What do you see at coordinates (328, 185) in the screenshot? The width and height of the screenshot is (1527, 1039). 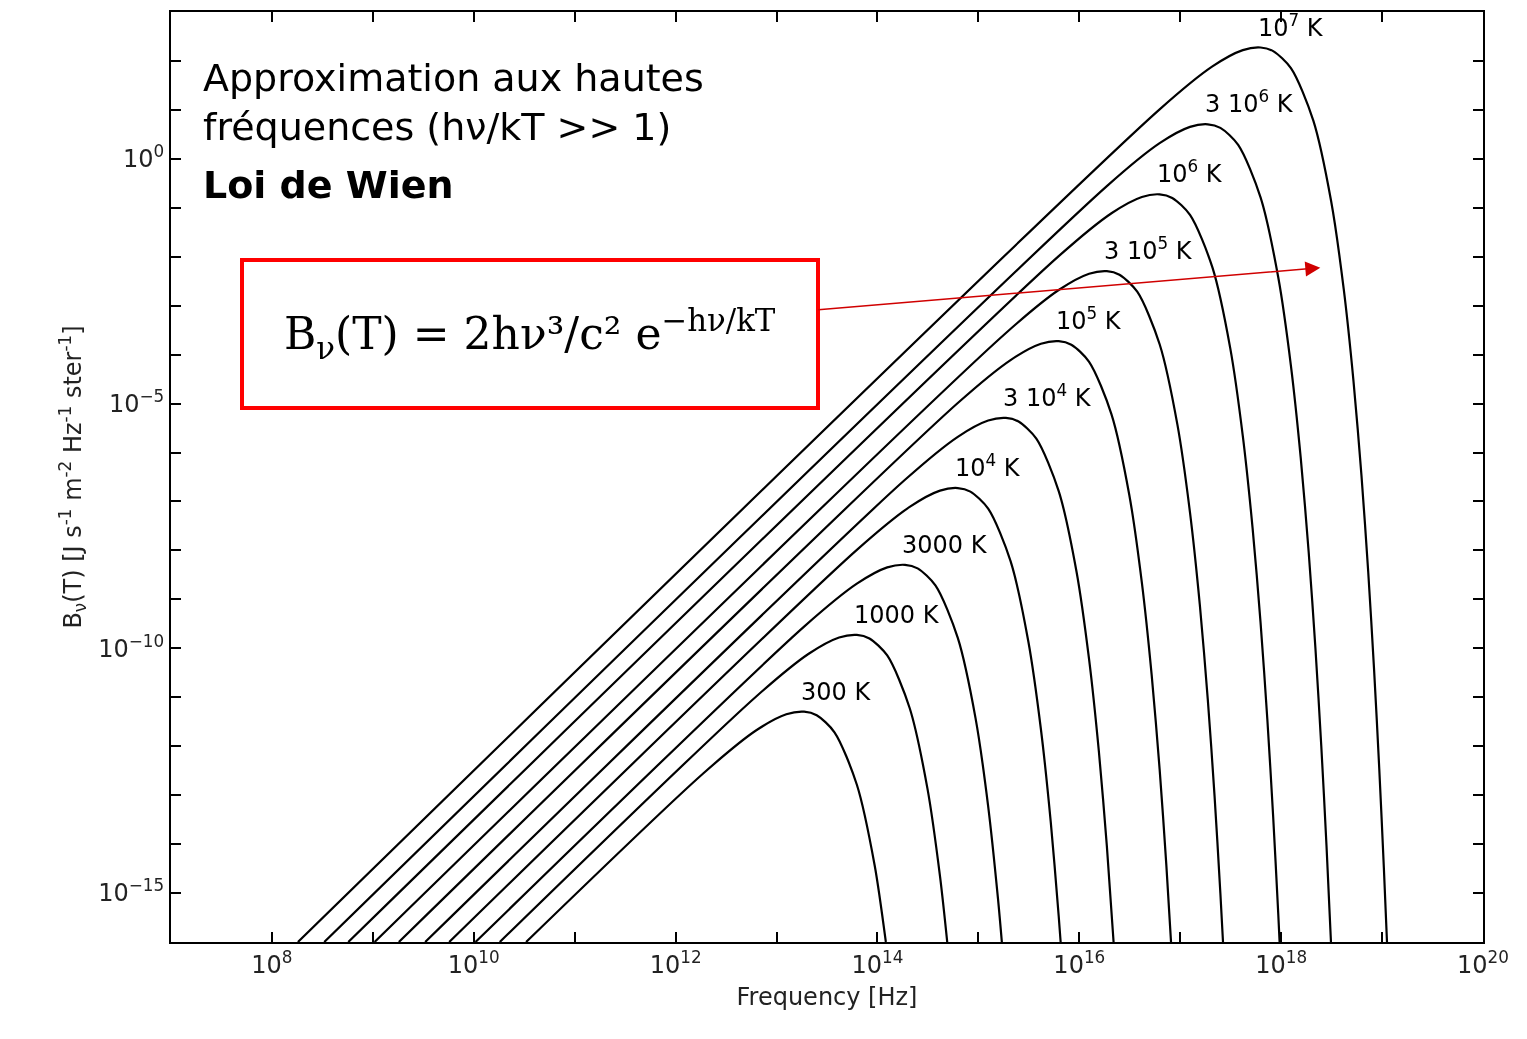 I see `annotation: Loi de Wien` at bounding box center [328, 185].